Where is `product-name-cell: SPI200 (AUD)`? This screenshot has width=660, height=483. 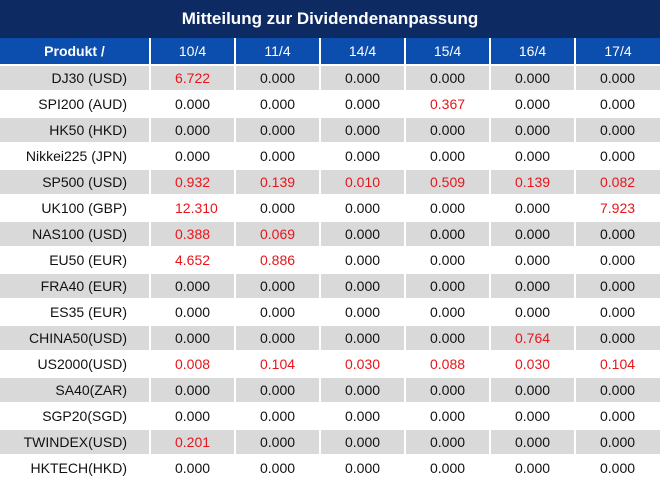
product-name-cell: SPI200 (AUD) is located at coordinates (75, 104).